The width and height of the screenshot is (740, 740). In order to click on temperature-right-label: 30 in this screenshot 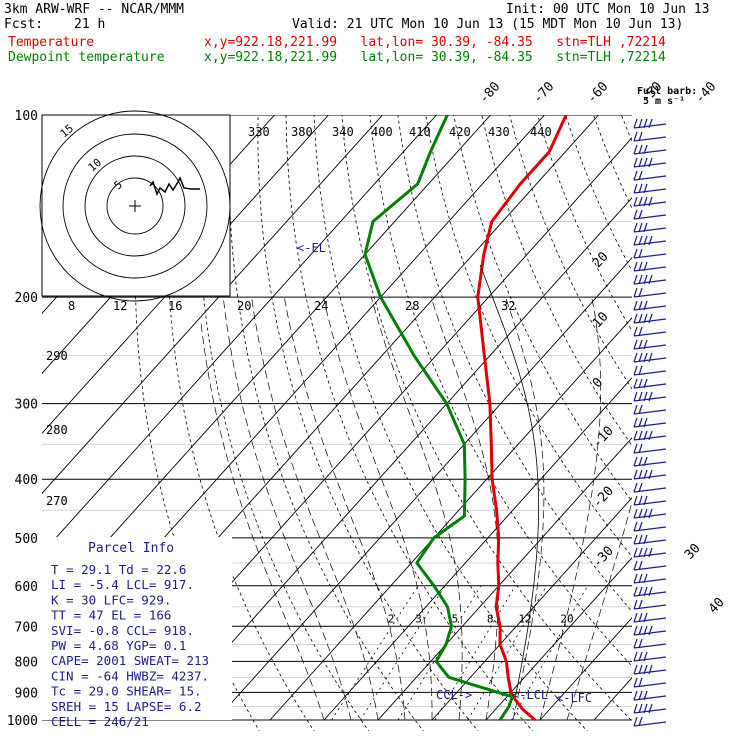, I will do `click(693, 552)`.